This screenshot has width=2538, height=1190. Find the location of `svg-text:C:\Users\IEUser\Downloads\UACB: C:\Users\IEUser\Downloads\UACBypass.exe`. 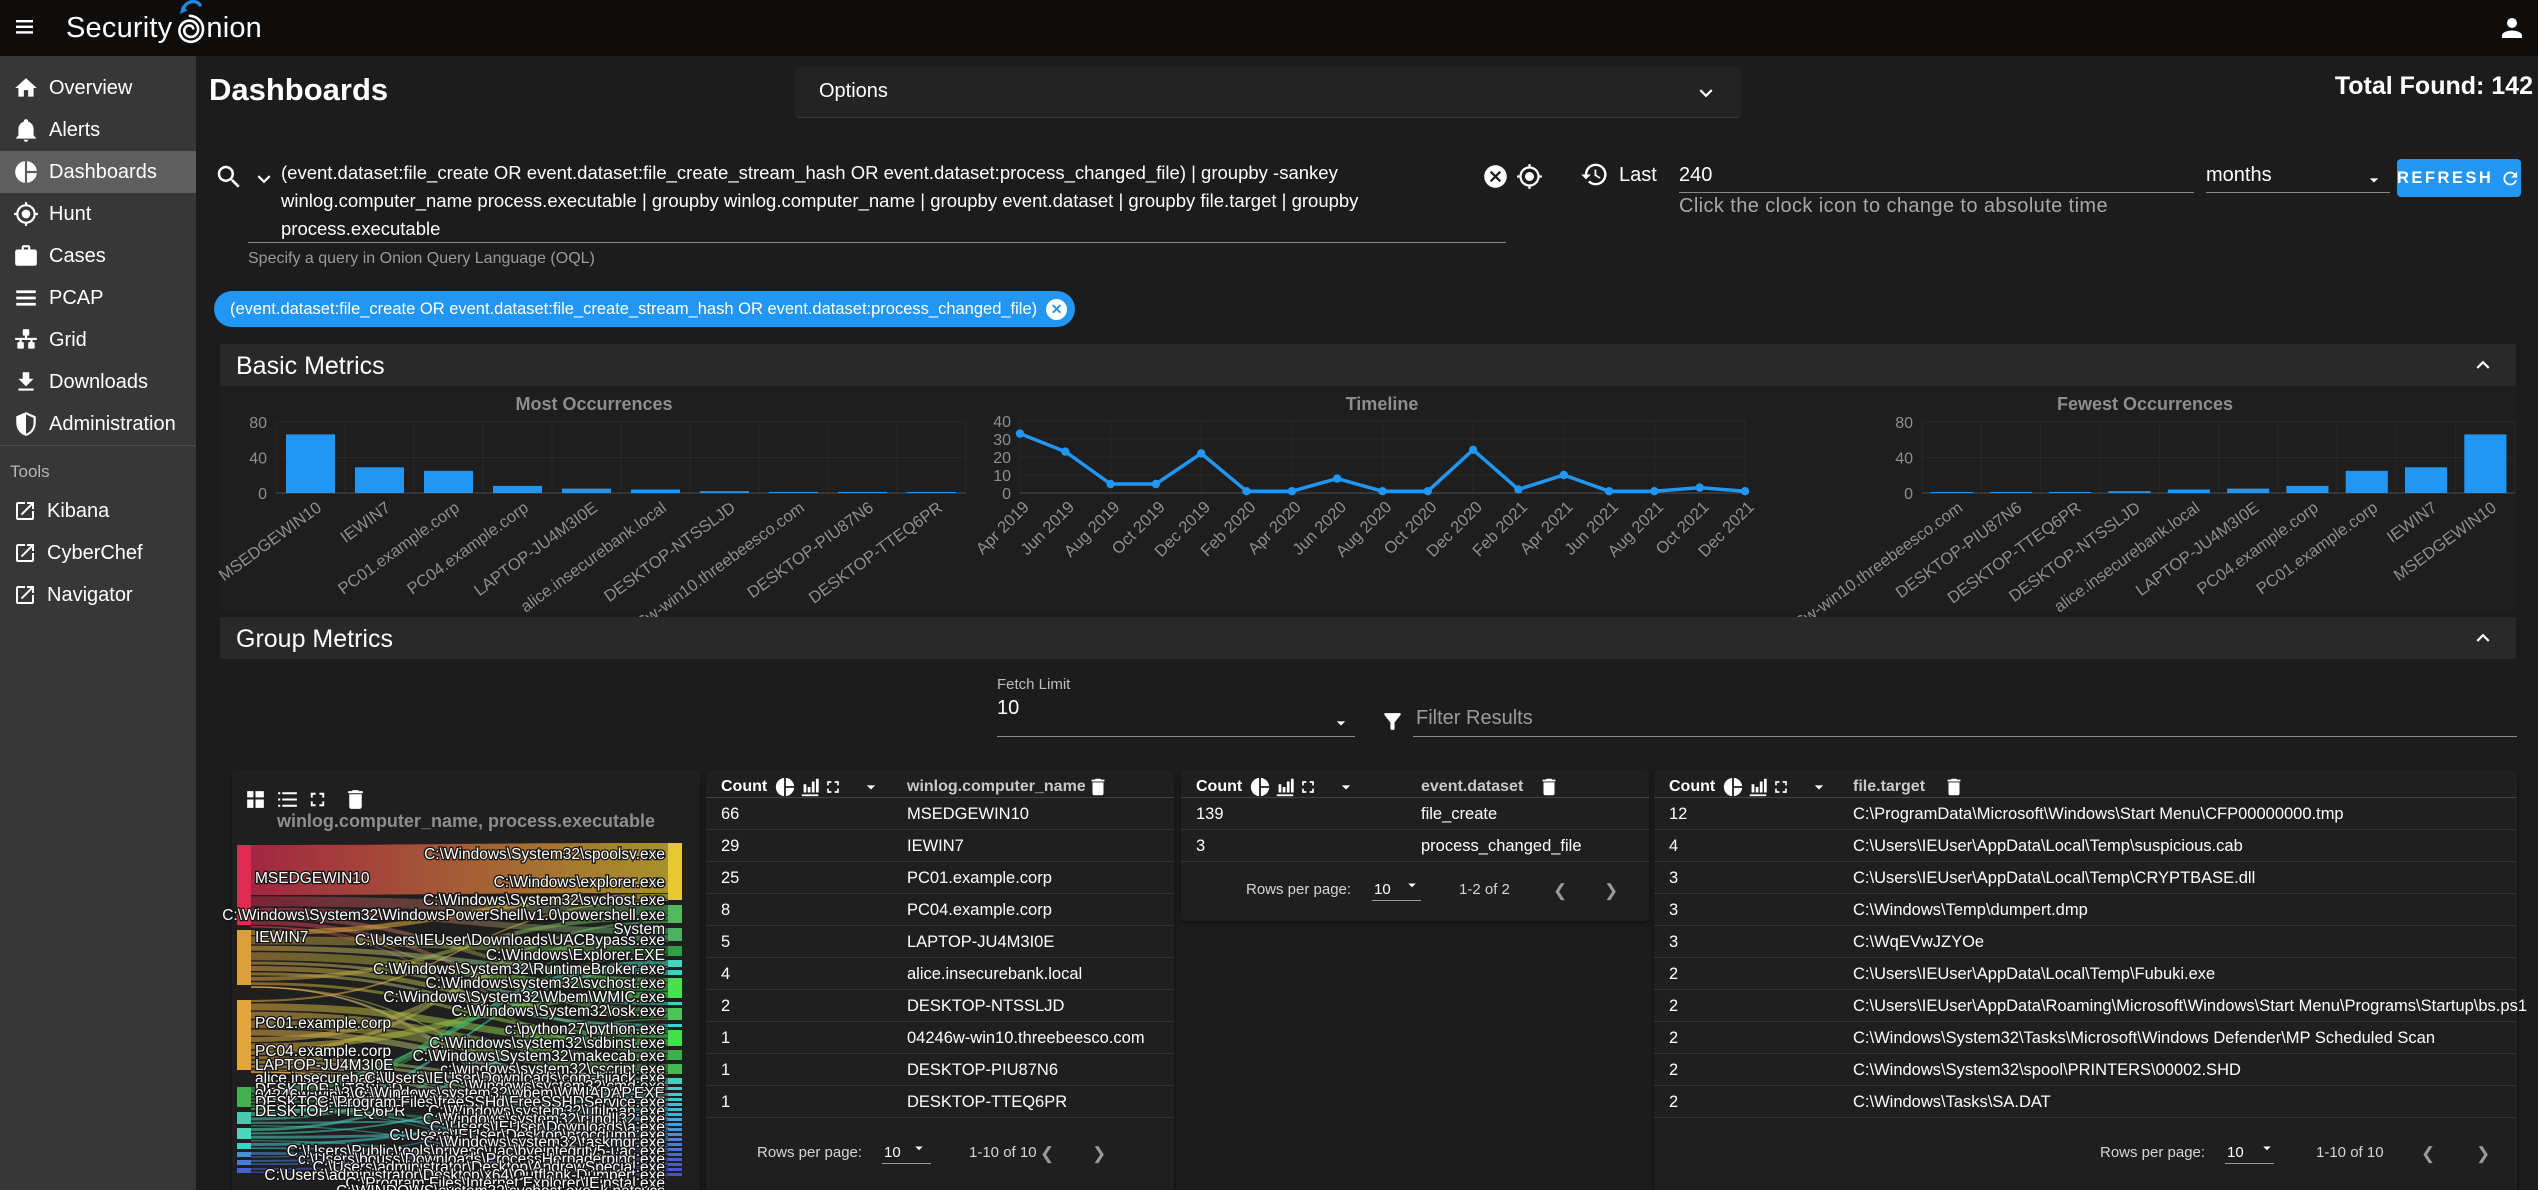

svg-text:C:\Users\IEUser\Downloads\UACB: C:\Users\IEUser\Downloads\UACBypass.exe is located at coordinates (510, 940).